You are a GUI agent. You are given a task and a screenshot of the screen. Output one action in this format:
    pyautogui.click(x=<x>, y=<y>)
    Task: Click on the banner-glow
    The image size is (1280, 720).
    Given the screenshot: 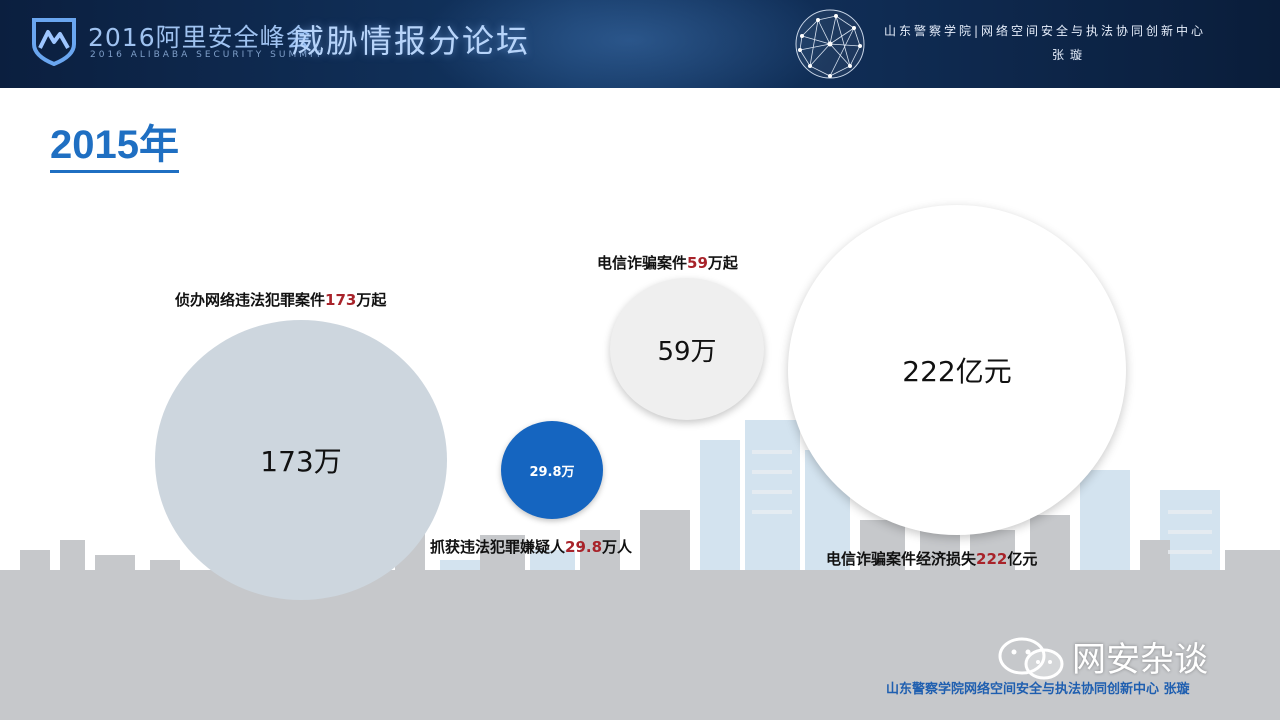 What is the action you would take?
    pyautogui.click(x=630, y=44)
    